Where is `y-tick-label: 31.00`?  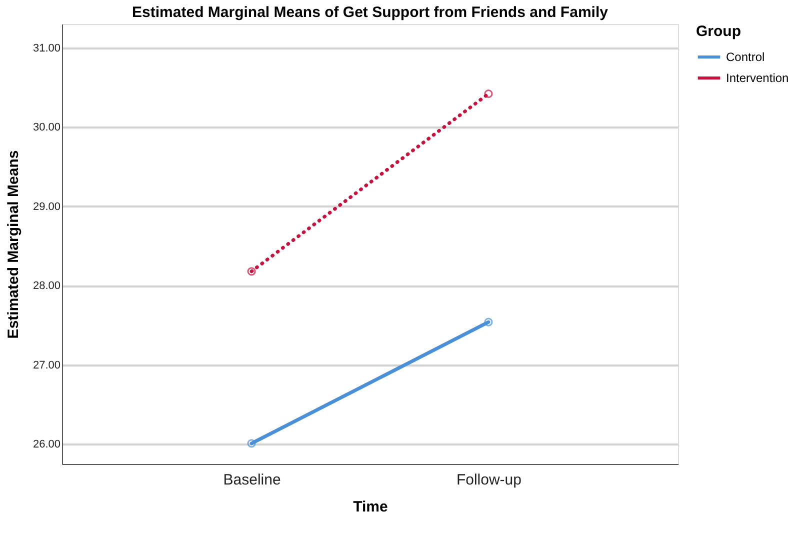 y-tick-label: 31.00 is located at coordinates (46, 48).